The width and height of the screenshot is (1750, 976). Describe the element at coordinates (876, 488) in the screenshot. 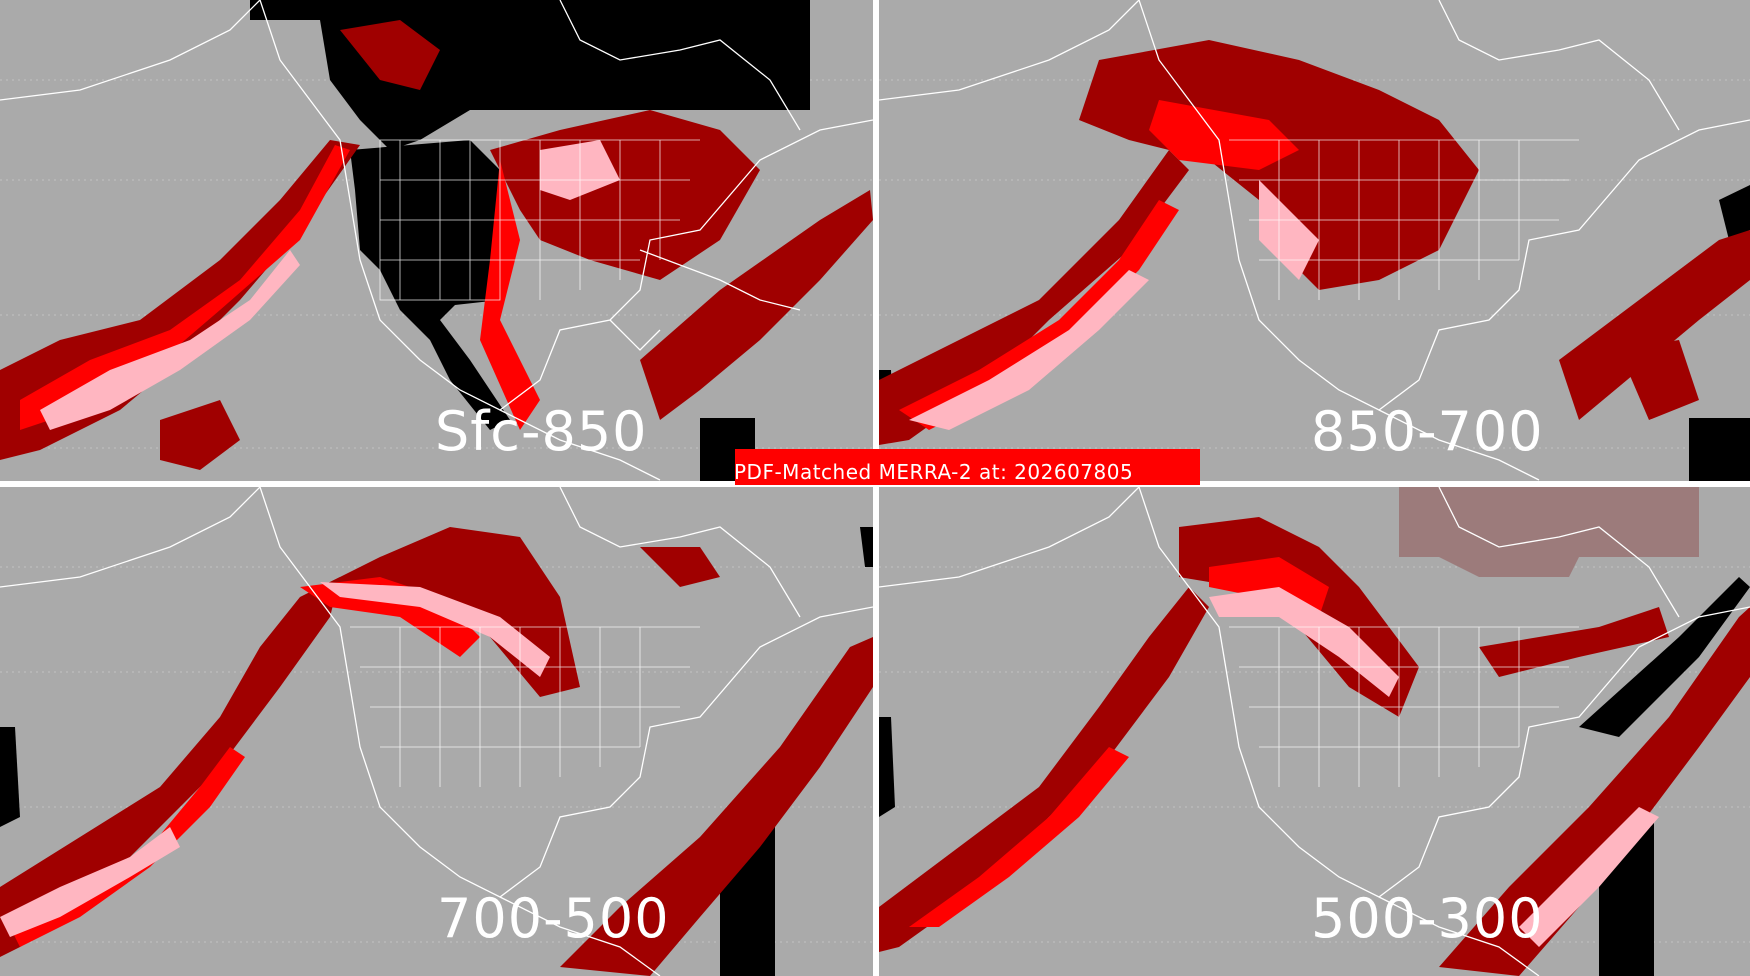

I see `vertical-divider` at that location.